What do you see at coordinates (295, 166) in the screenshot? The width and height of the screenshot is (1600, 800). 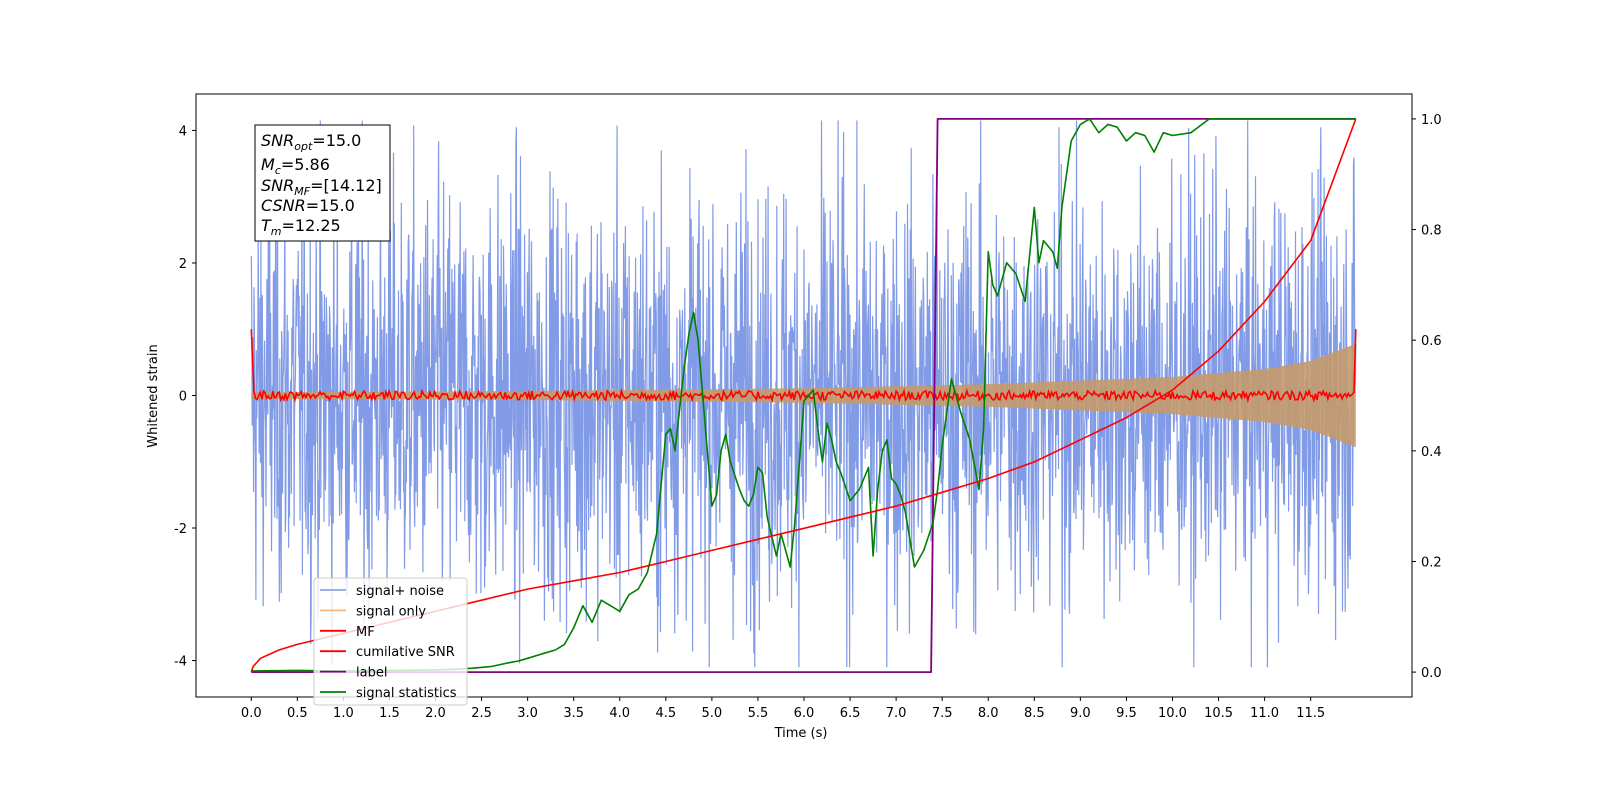 I see `annotation-mc: Mc=5.86` at bounding box center [295, 166].